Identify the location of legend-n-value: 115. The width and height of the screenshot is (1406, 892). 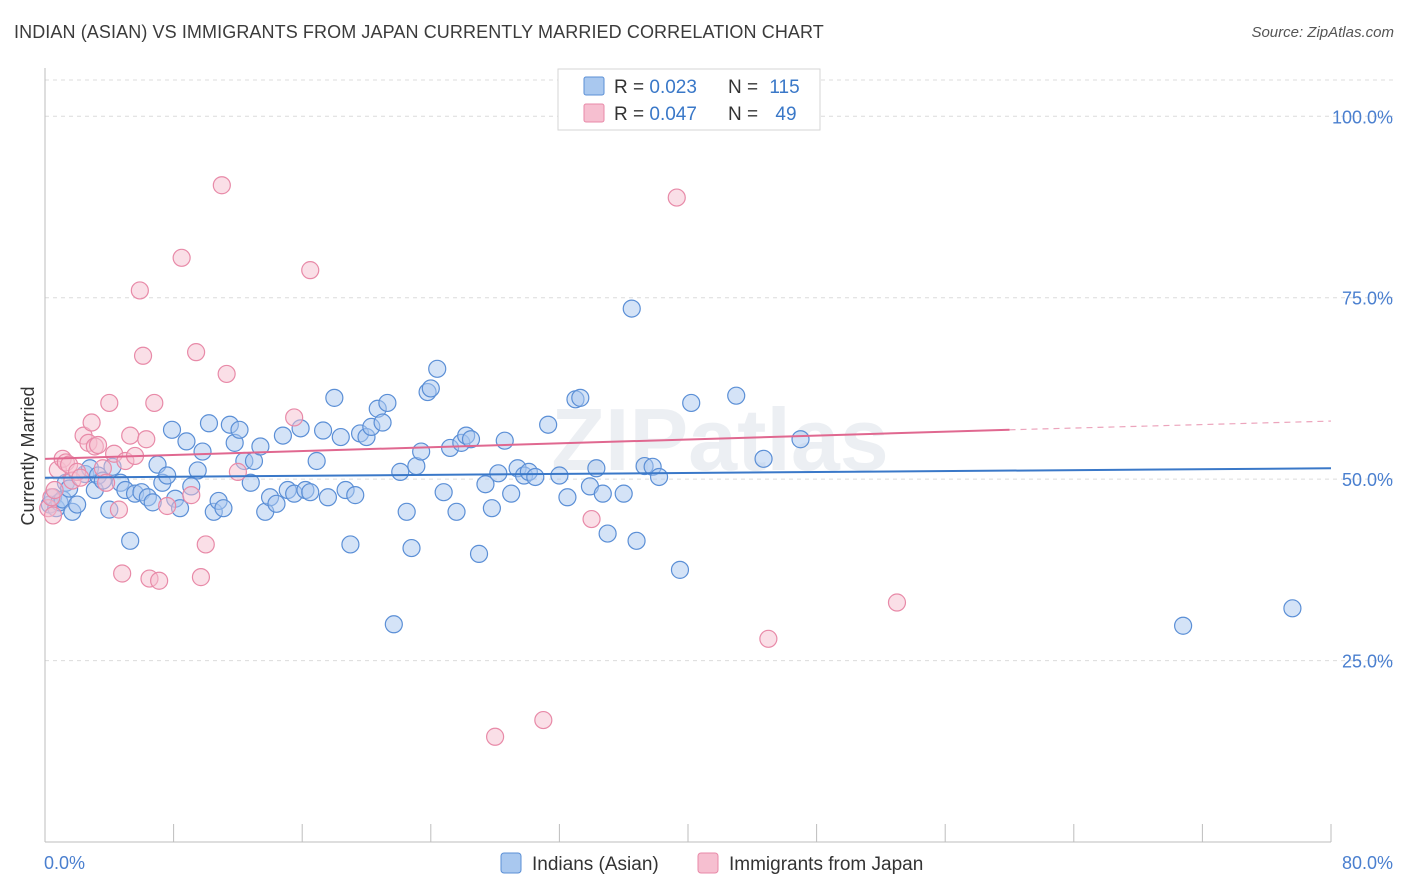
(784, 87).